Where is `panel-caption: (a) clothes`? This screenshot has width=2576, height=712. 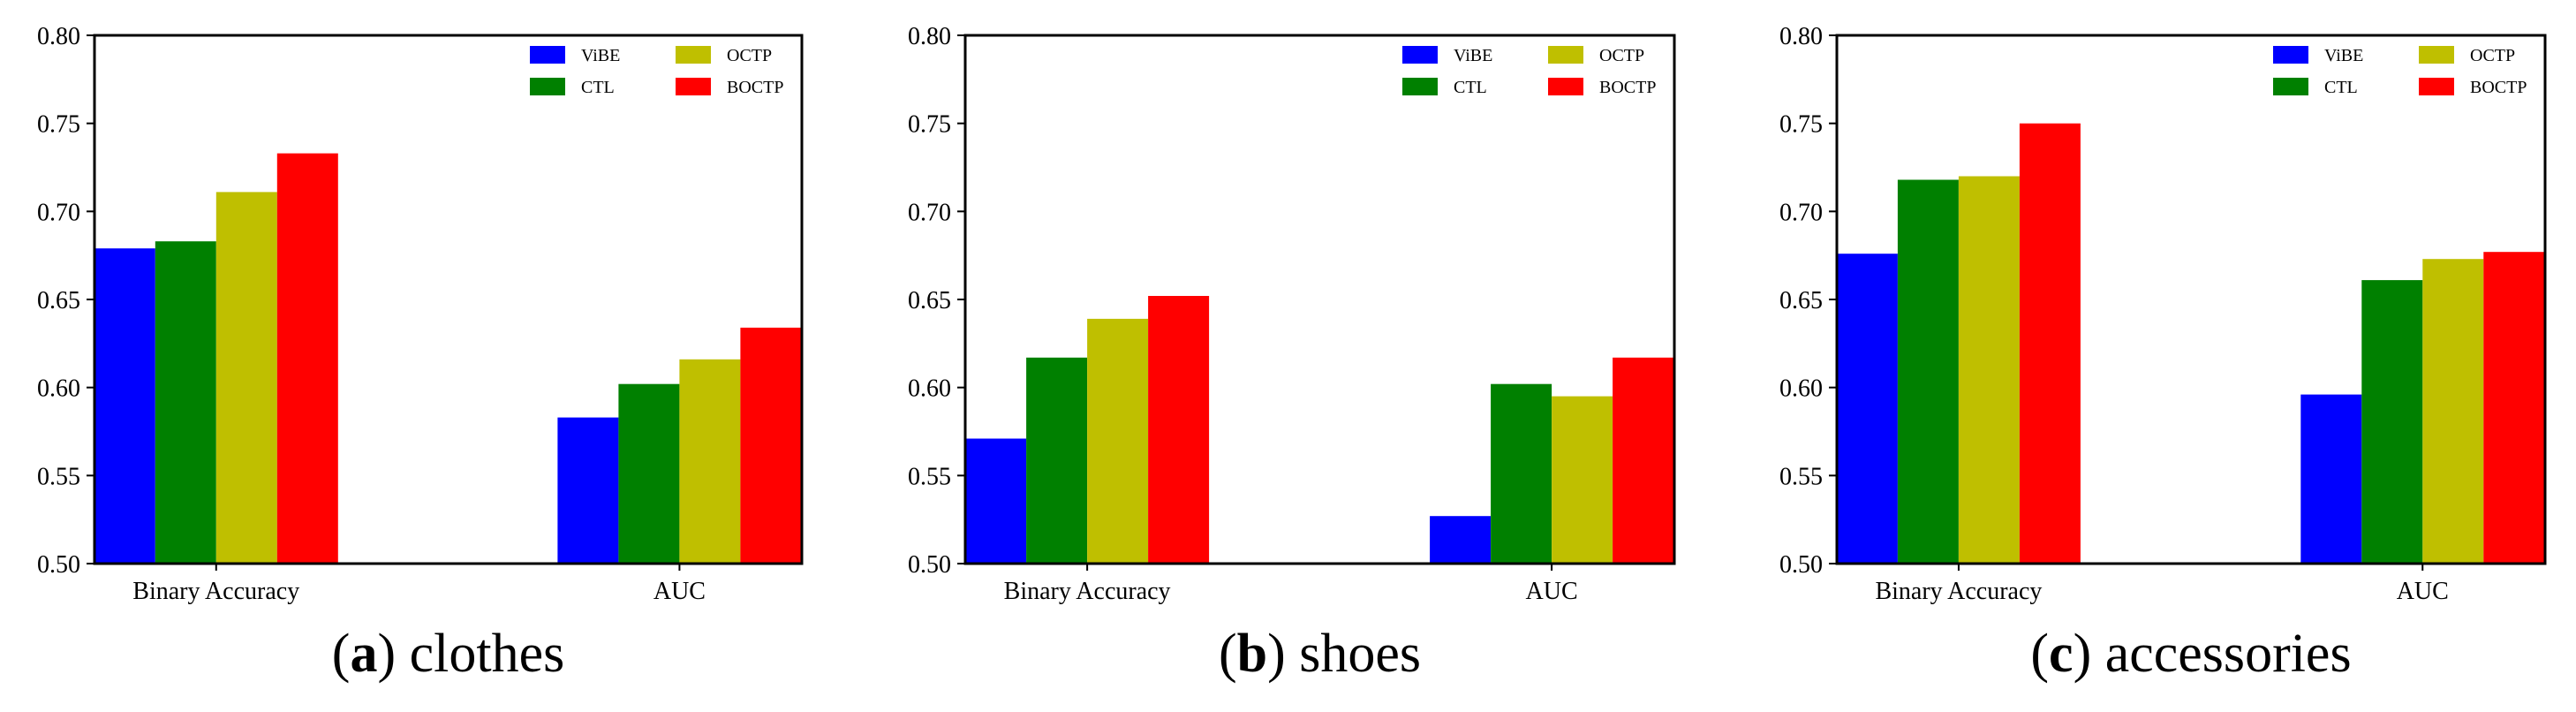
panel-caption: (a) clothes is located at coordinates (448, 654).